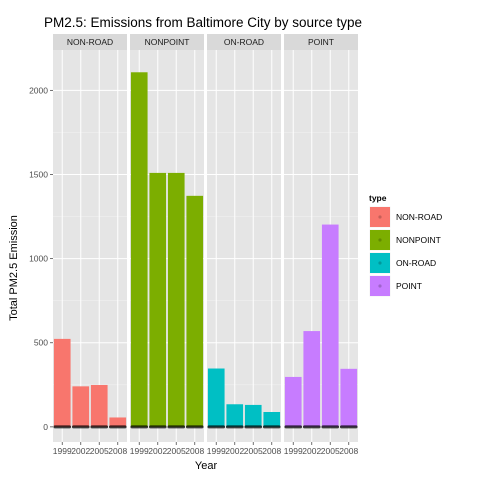 This screenshot has width=480, height=480. I want to click on facet-strip-label: NONPOINT, so click(167, 42).